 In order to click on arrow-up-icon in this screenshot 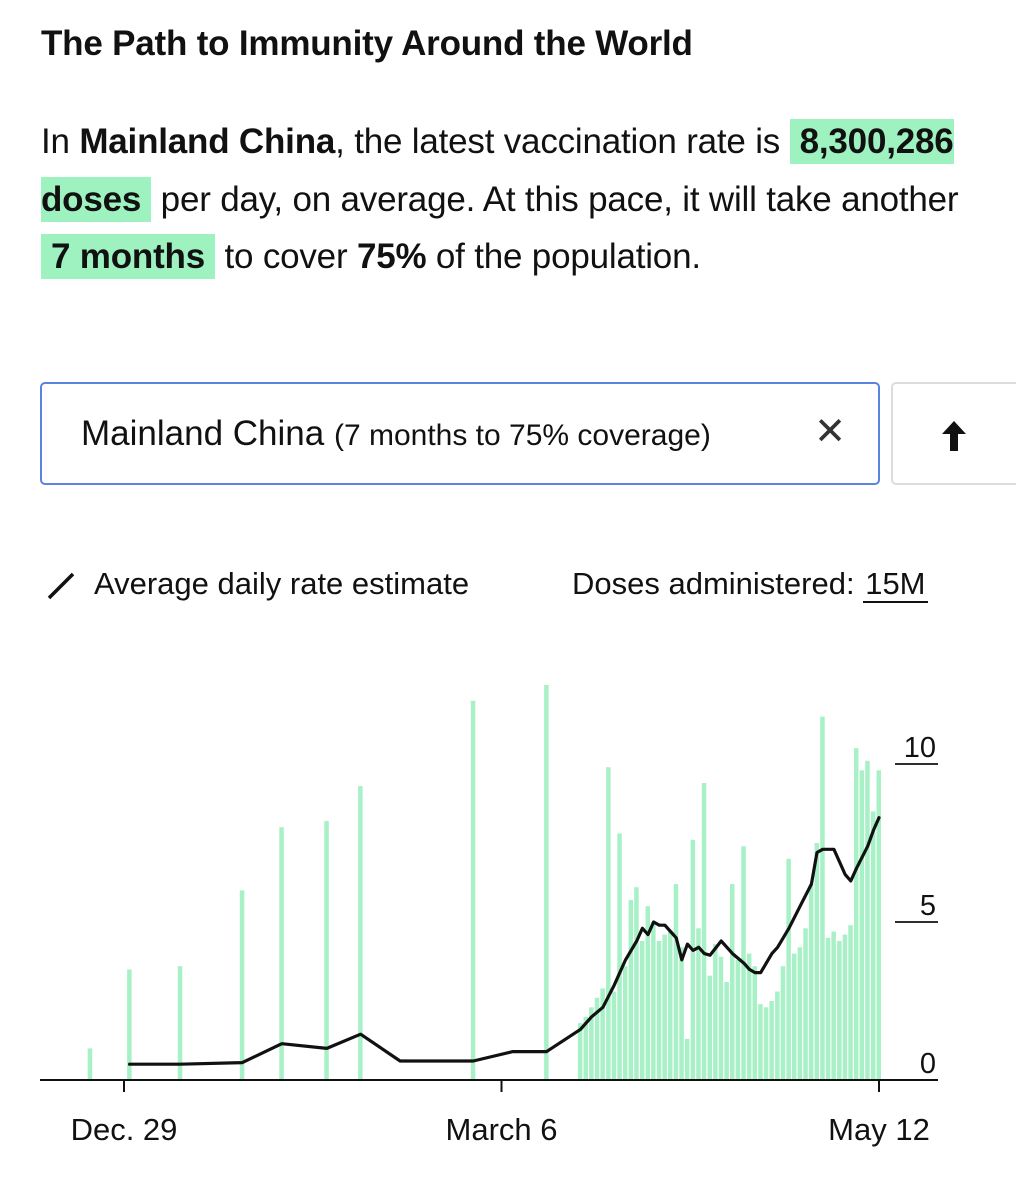, I will do `click(954, 436)`.